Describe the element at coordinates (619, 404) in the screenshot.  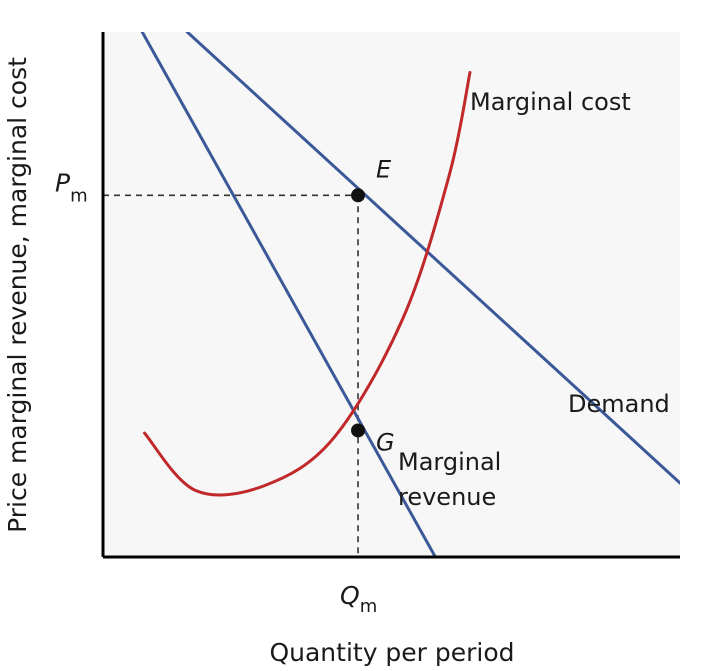
I see `demand-label: Demand` at that location.